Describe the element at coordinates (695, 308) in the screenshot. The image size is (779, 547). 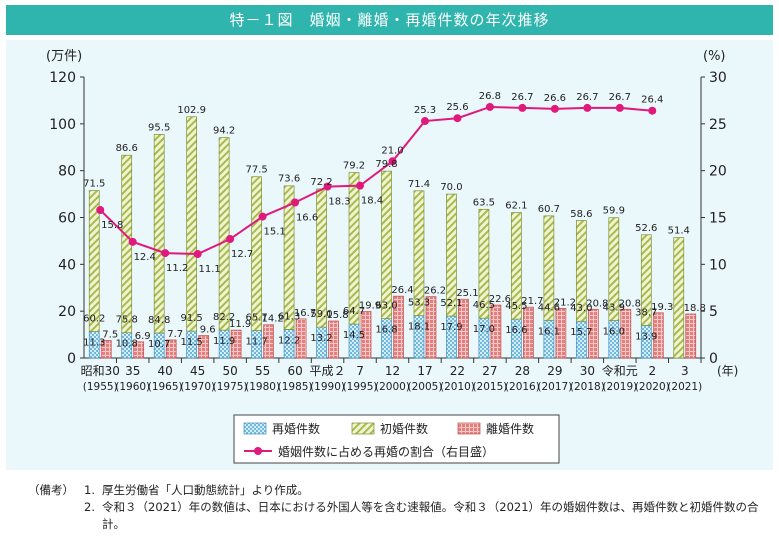
I see `divorce-value-label: 18.8` at that location.